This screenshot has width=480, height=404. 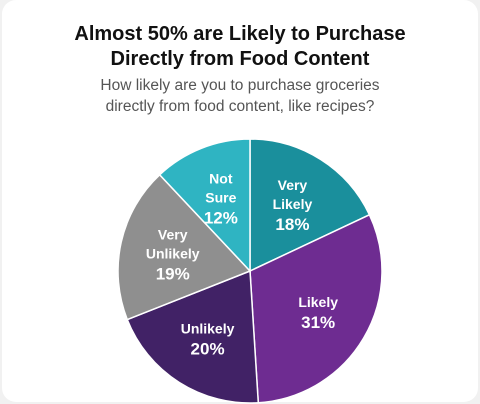 I want to click on pie-slice-value: 20%, so click(x=208, y=348).